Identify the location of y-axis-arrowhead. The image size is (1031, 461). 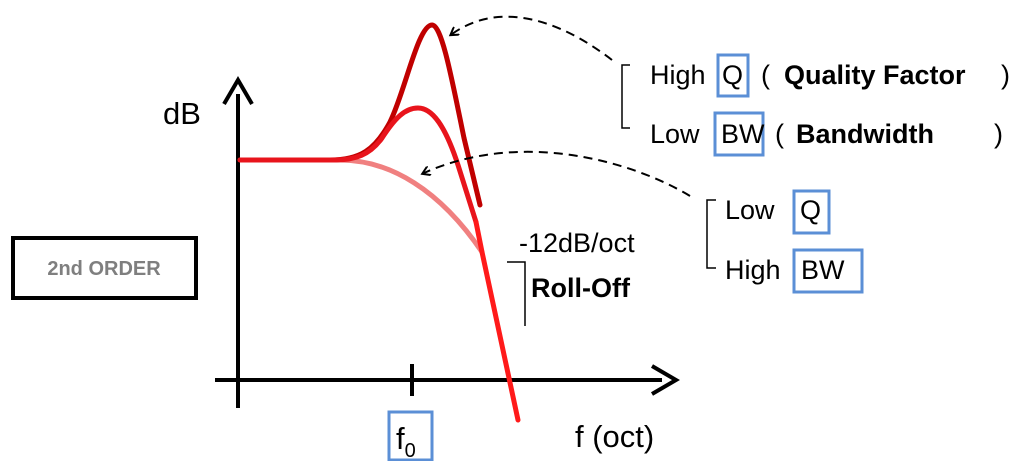
(238, 91).